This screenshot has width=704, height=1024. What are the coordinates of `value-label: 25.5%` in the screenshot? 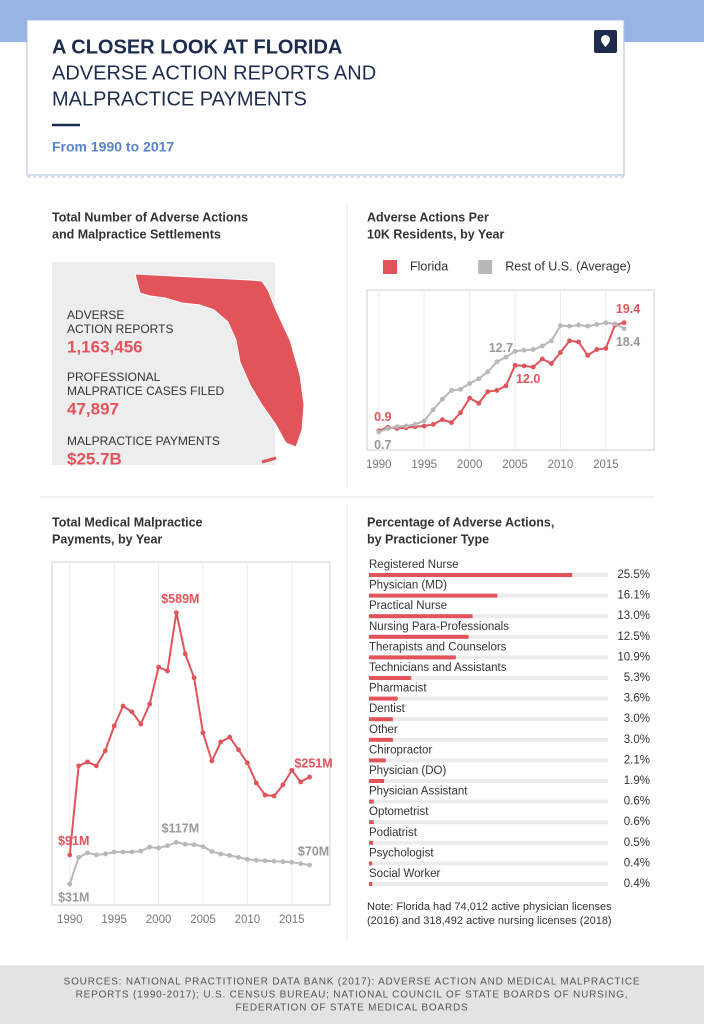 It's located at (633, 575).